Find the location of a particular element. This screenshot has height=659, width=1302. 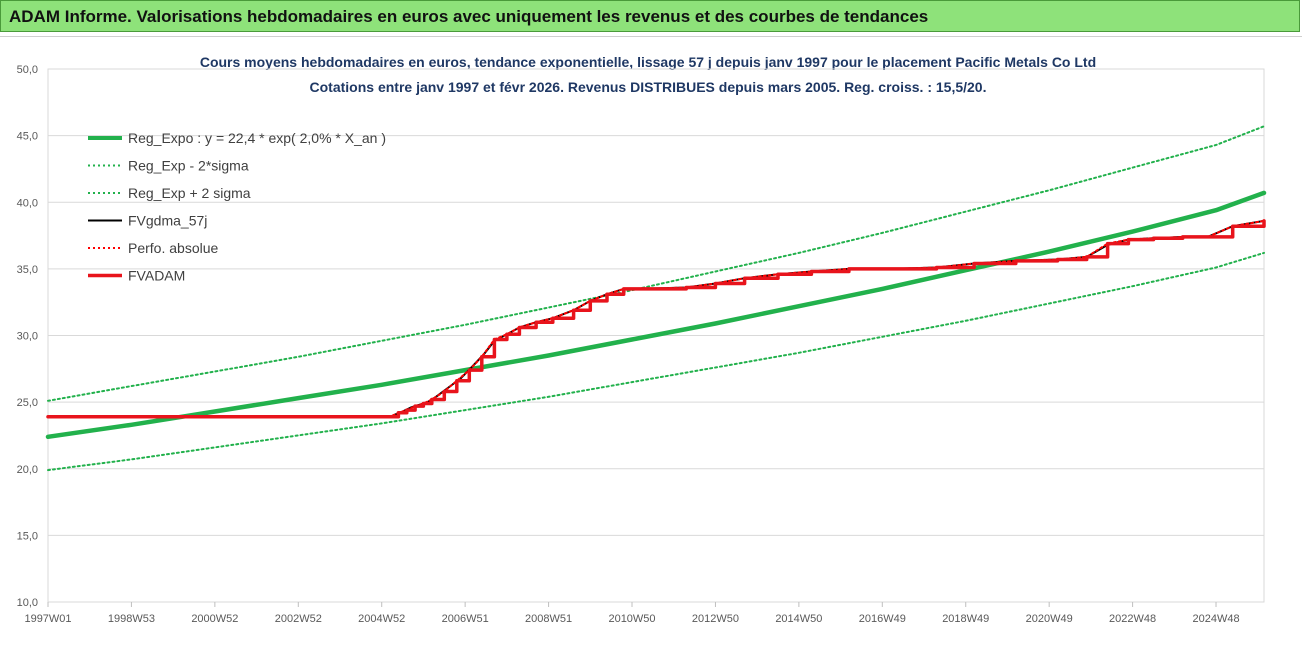

y-tick-label: 50,0 is located at coordinates (27, 70).